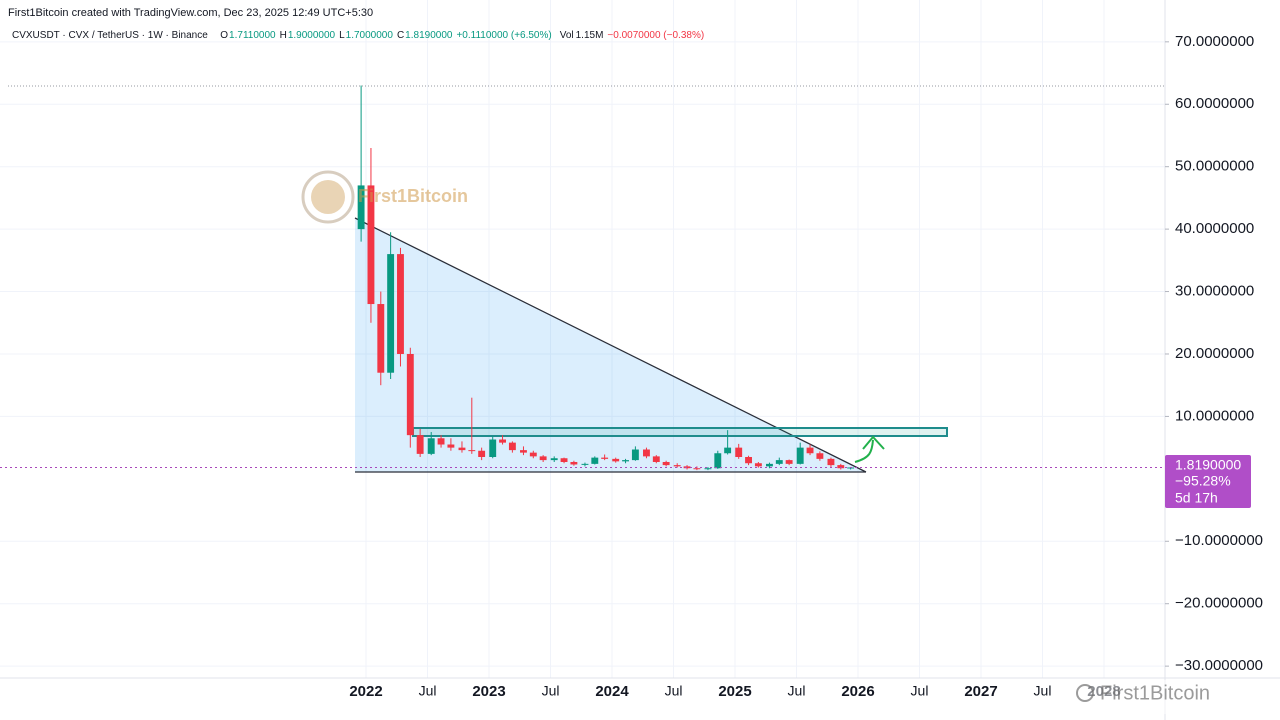  I want to click on price-tag, so click(1208, 481).